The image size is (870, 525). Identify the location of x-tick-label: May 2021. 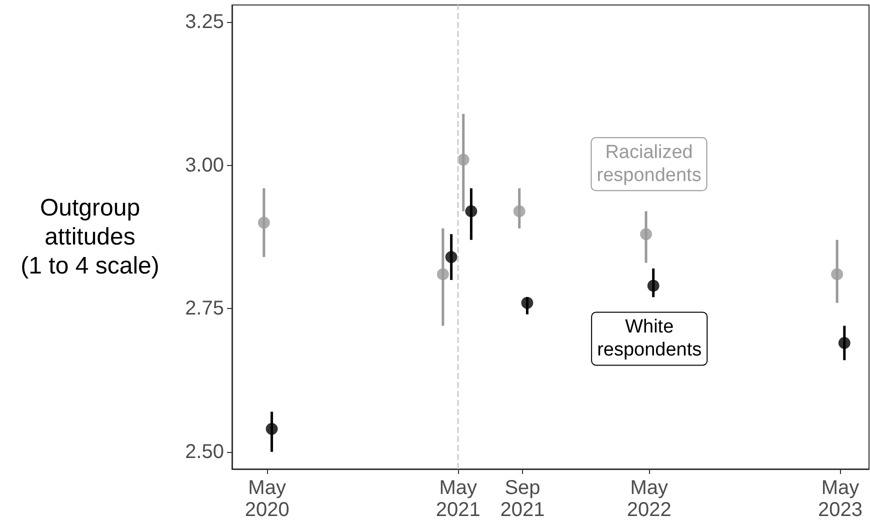
(458, 499).